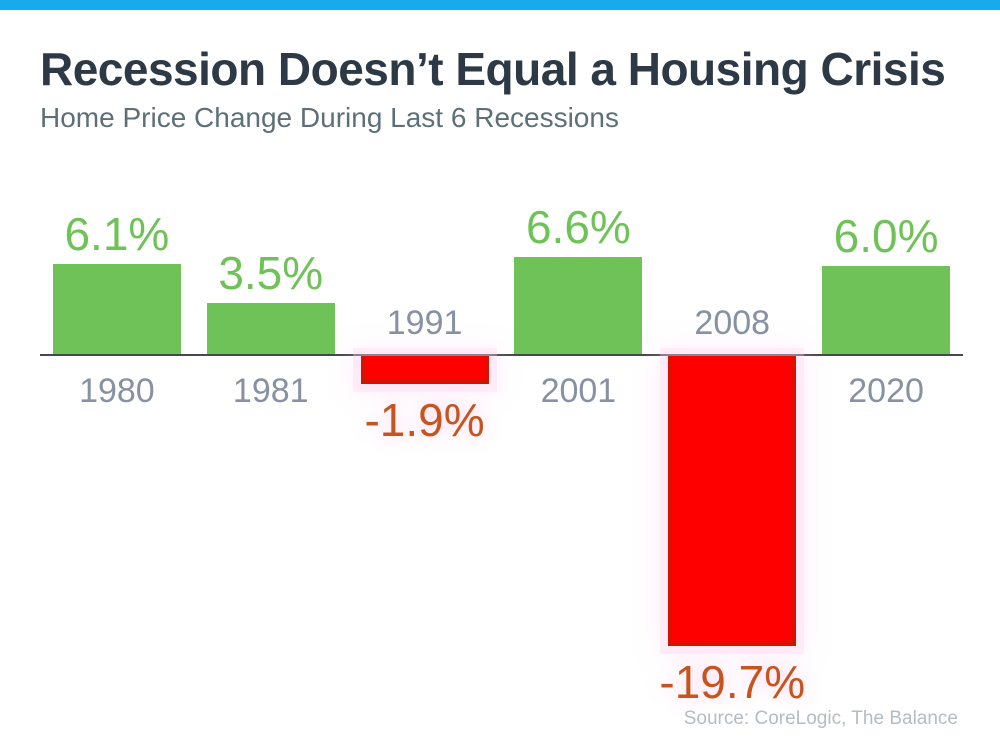 The image size is (1000, 750). What do you see at coordinates (424, 370) in the screenshot?
I see `bar-1991` at bounding box center [424, 370].